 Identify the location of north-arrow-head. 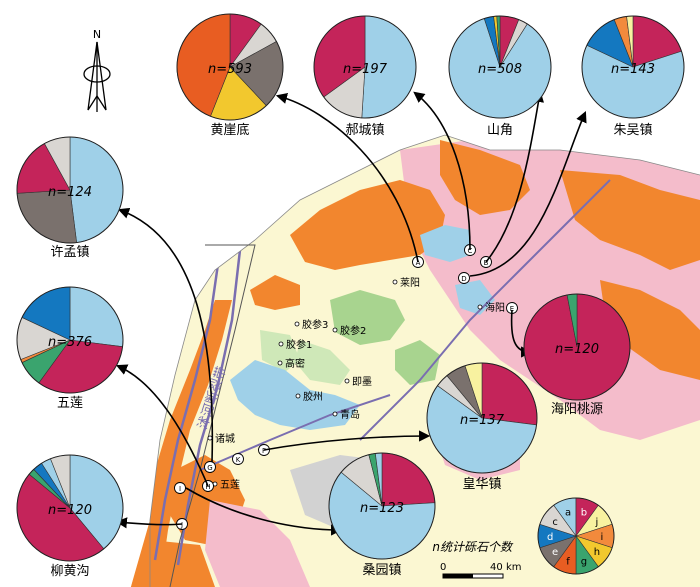
(97, 76).